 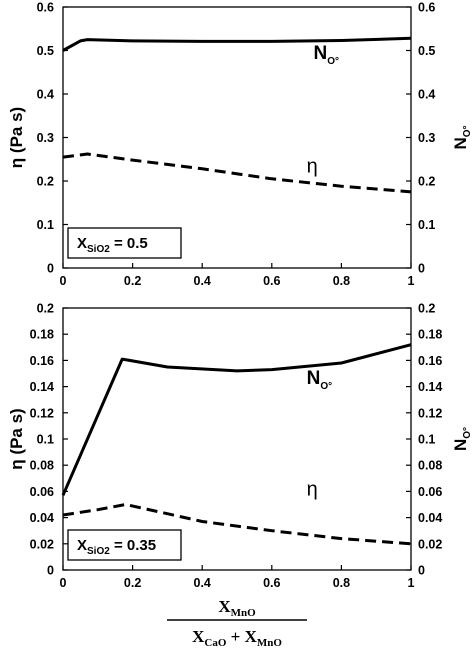 I want to click on y-left-tick-label: 0.04, so click(x=42, y=518).